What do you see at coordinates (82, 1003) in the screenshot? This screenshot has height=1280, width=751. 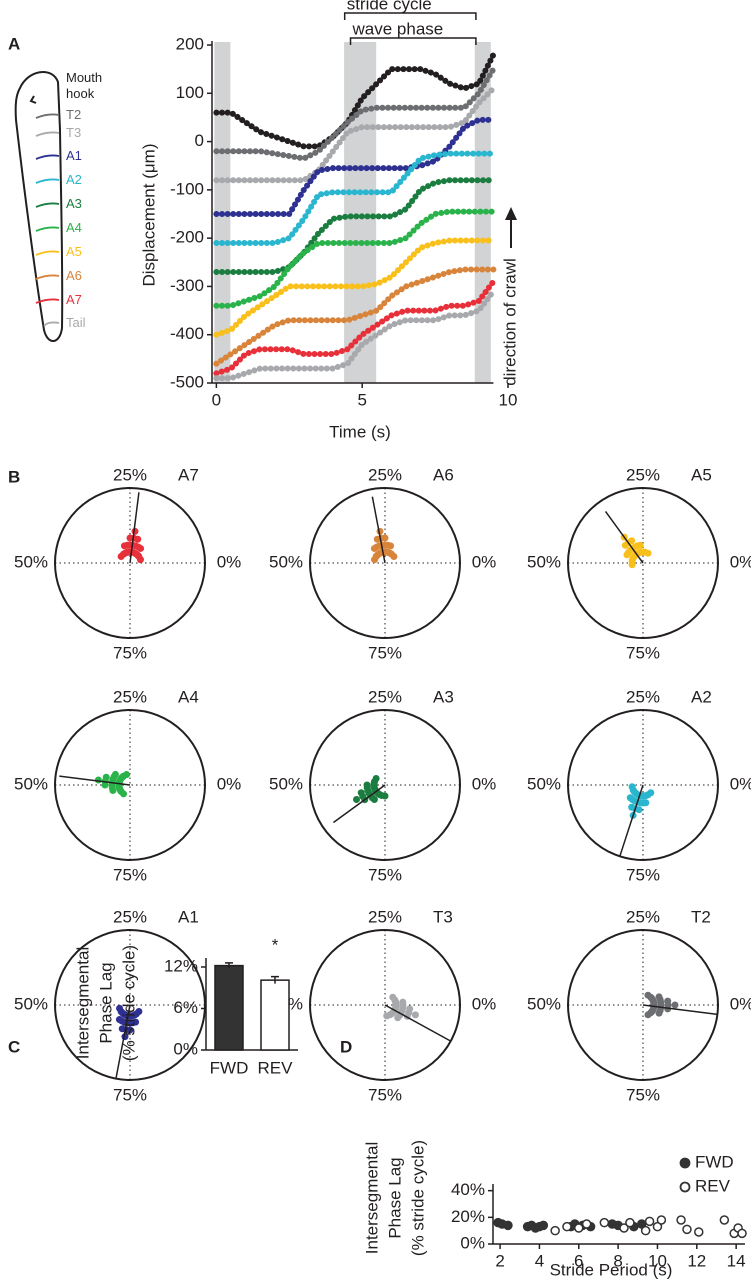 I see `y-axis-label: Intersegmental` at bounding box center [82, 1003].